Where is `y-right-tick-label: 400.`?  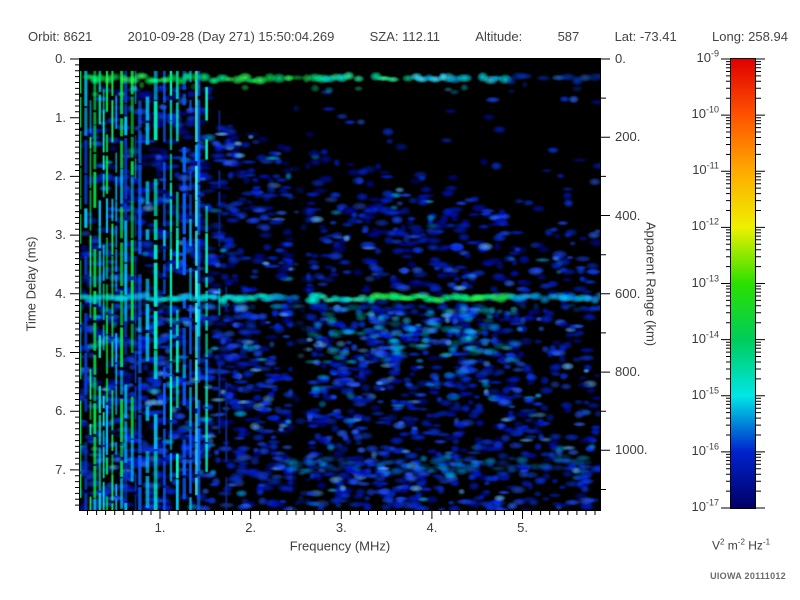
y-right-tick-label: 400. is located at coordinates (628, 215).